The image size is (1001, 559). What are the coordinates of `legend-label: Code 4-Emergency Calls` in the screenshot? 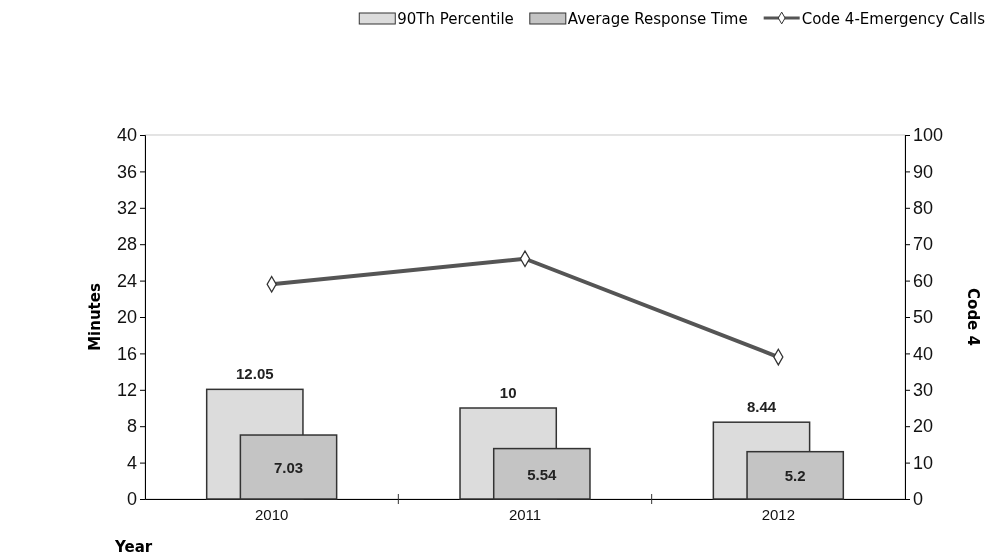 It's located at (893, 19).